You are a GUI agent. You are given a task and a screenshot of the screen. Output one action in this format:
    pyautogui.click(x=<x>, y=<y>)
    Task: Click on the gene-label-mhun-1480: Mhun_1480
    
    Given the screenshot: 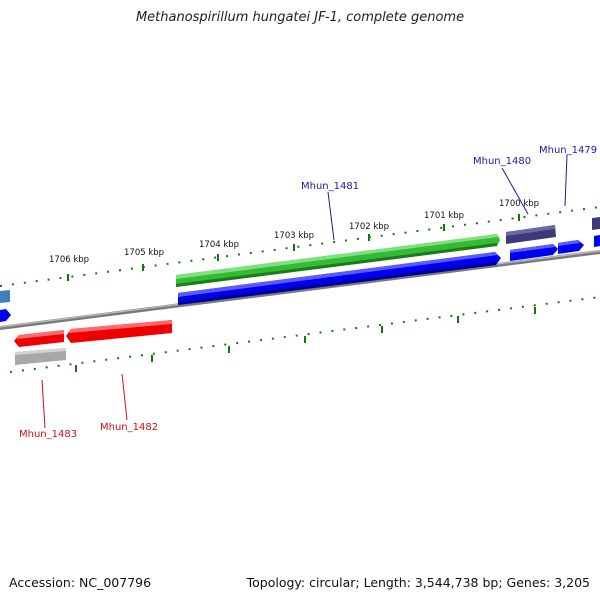 What is the action you would take?
    pyautogui.click(x=502, y=161)
    